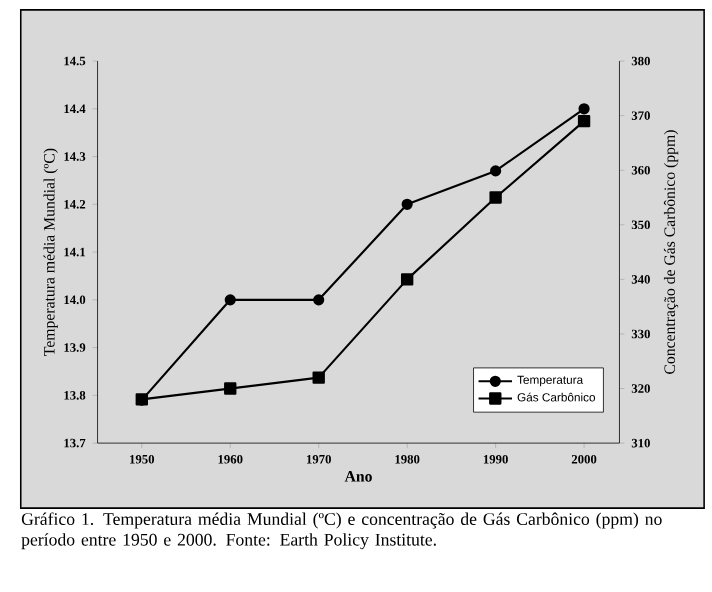  Describe the element at coordinates (341, 530) in the screenshot. I see `text: Gráfico 1. Temperatura média Mundial (ºC) e concentração de Gás Carbônico (ppm) no período entre 1950 e 2000. Fonte: Earth Policy Institute.` at that location.